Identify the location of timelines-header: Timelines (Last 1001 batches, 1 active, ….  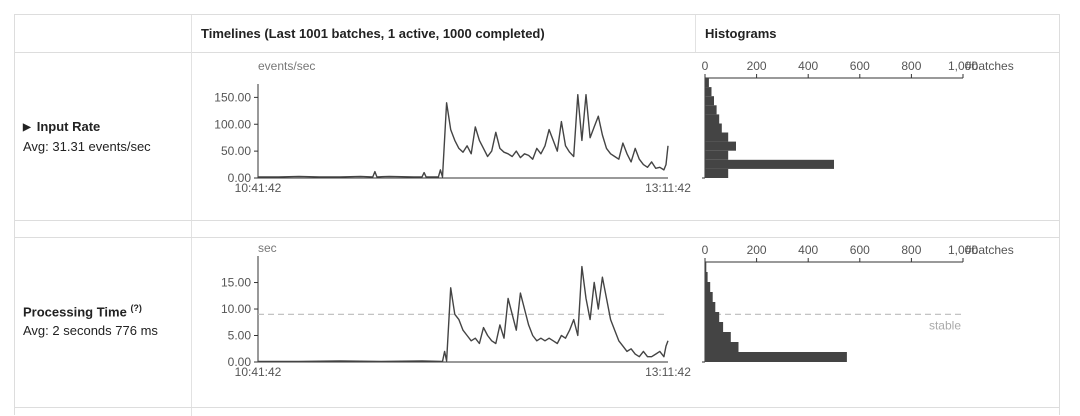
(373, 33).